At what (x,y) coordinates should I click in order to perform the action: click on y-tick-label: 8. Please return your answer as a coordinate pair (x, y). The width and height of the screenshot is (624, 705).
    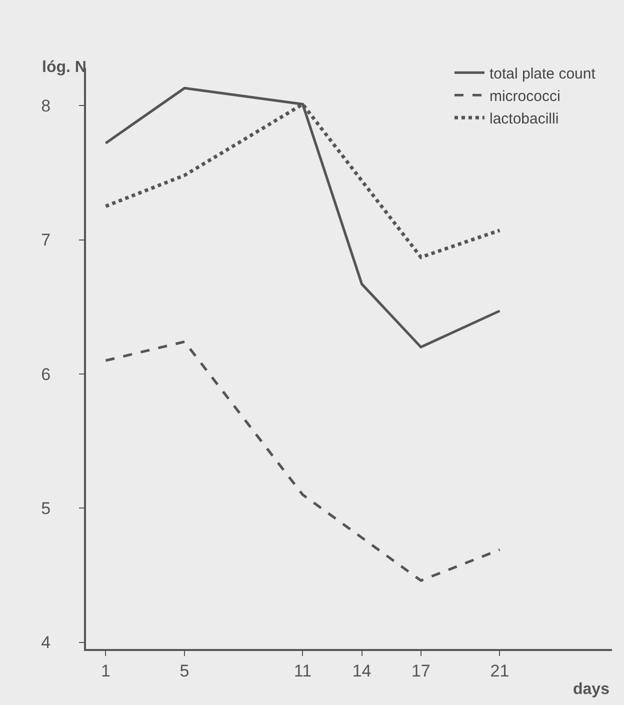
    Looking at the image, I should click on (46, 106).